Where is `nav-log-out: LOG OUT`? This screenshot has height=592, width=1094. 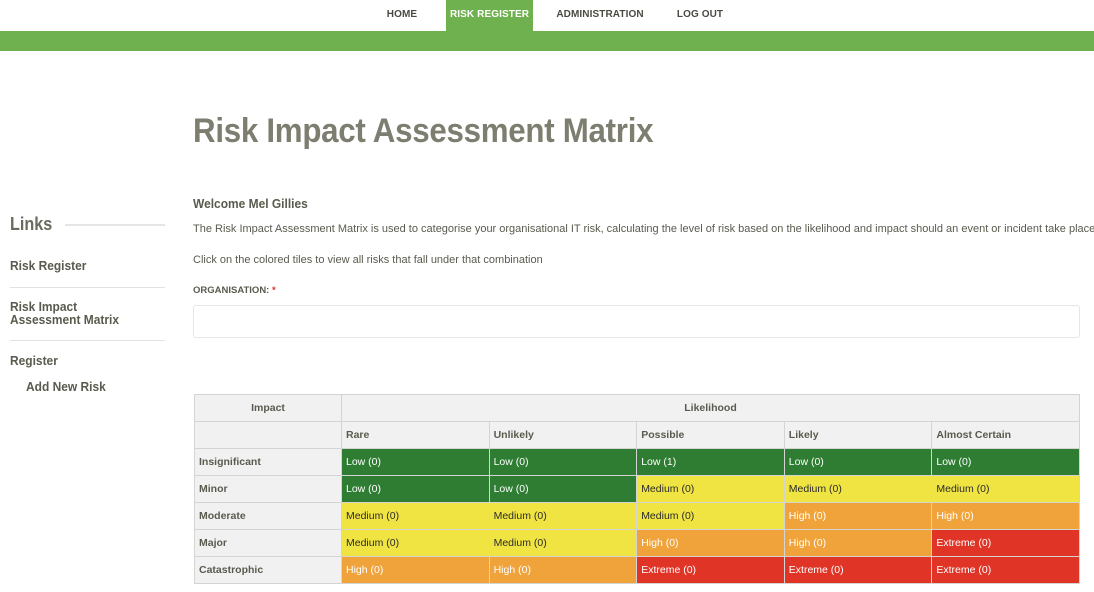
nav-log-out: LOG OUT is located at coordinates (700, 14).